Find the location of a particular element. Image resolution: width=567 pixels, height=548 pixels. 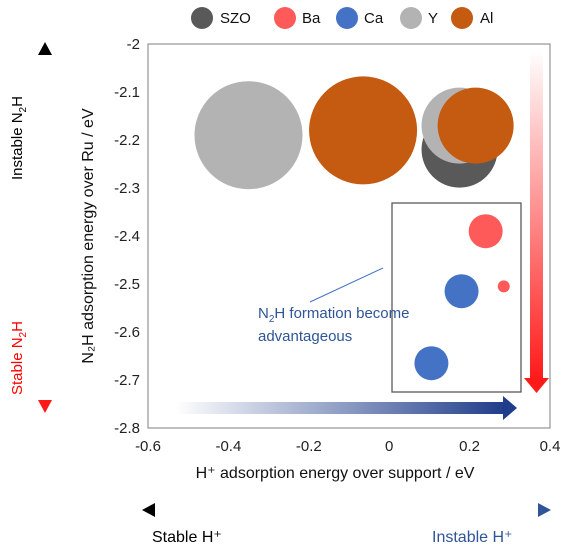

x-tick-label: 0 is located at coordinates (389, 446).